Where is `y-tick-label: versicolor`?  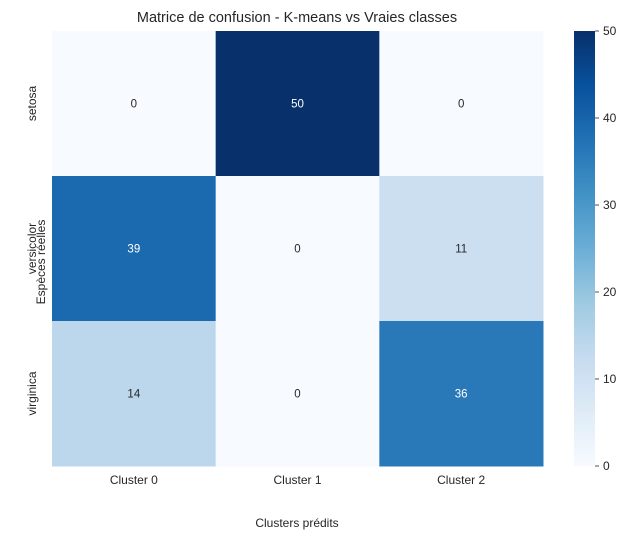 y-tick-label: versicolor is located at coordinates (32, 248).